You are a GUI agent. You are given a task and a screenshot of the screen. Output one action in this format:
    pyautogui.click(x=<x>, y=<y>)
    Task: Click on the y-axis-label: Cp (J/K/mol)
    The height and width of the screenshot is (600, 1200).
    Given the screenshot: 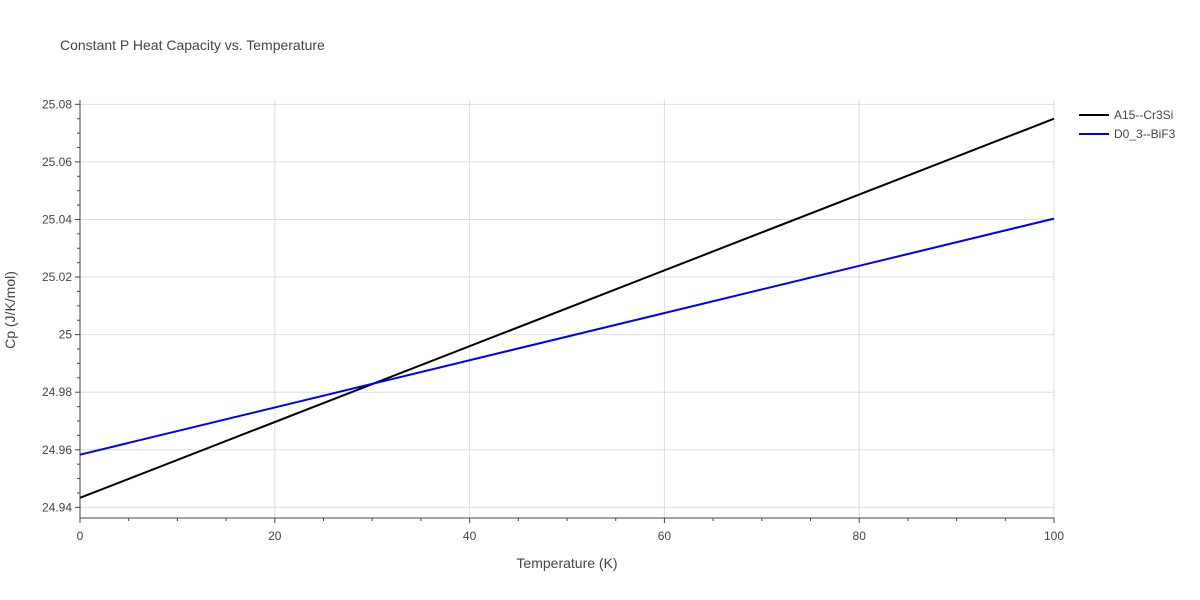 What is the action you would take?
    pyautogui.click(x=10, y=310)
    